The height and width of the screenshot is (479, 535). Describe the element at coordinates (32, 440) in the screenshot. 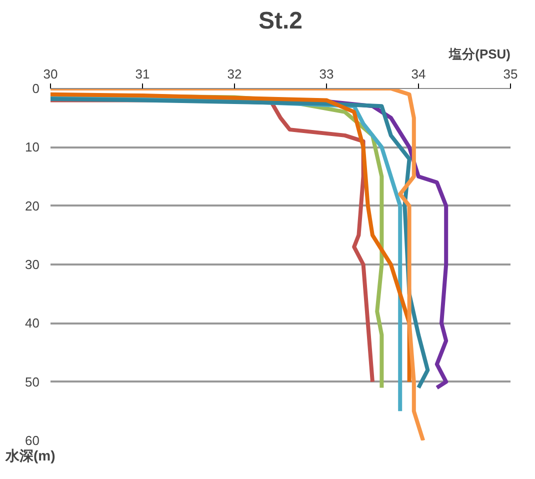

I see `y-tick-label: 60` at that location.